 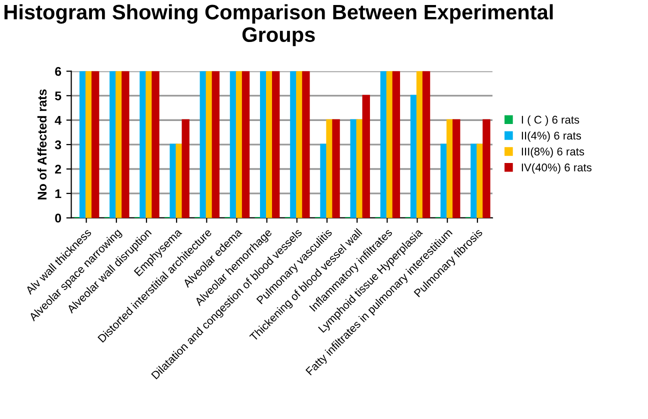 I want to click on y-tick-label: 1, so click(x=58, y=193).